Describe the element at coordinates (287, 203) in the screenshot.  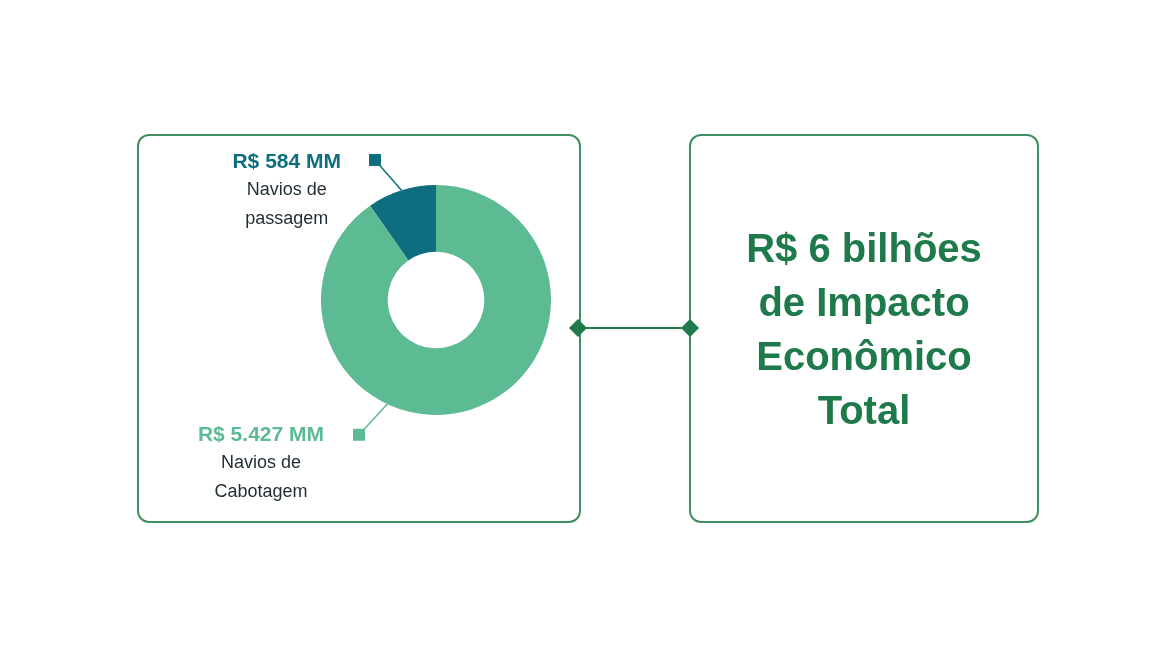
I see `slice-label: Navios de passagem` at that location.